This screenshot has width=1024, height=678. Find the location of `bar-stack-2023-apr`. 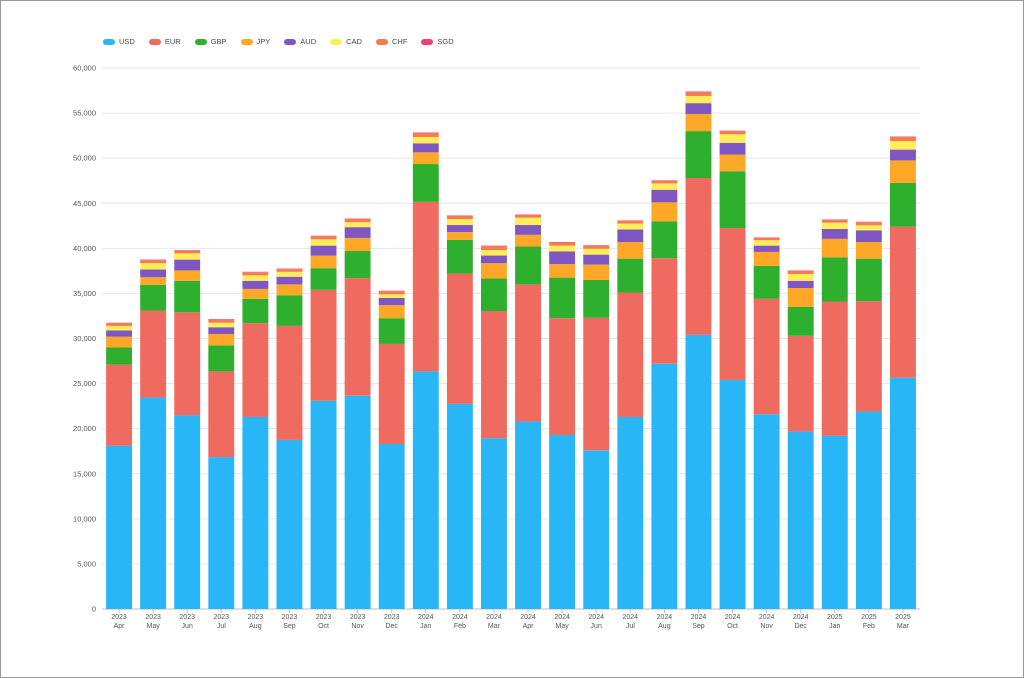

bar-stack-2023-apr is located at coordinates (119, 465).